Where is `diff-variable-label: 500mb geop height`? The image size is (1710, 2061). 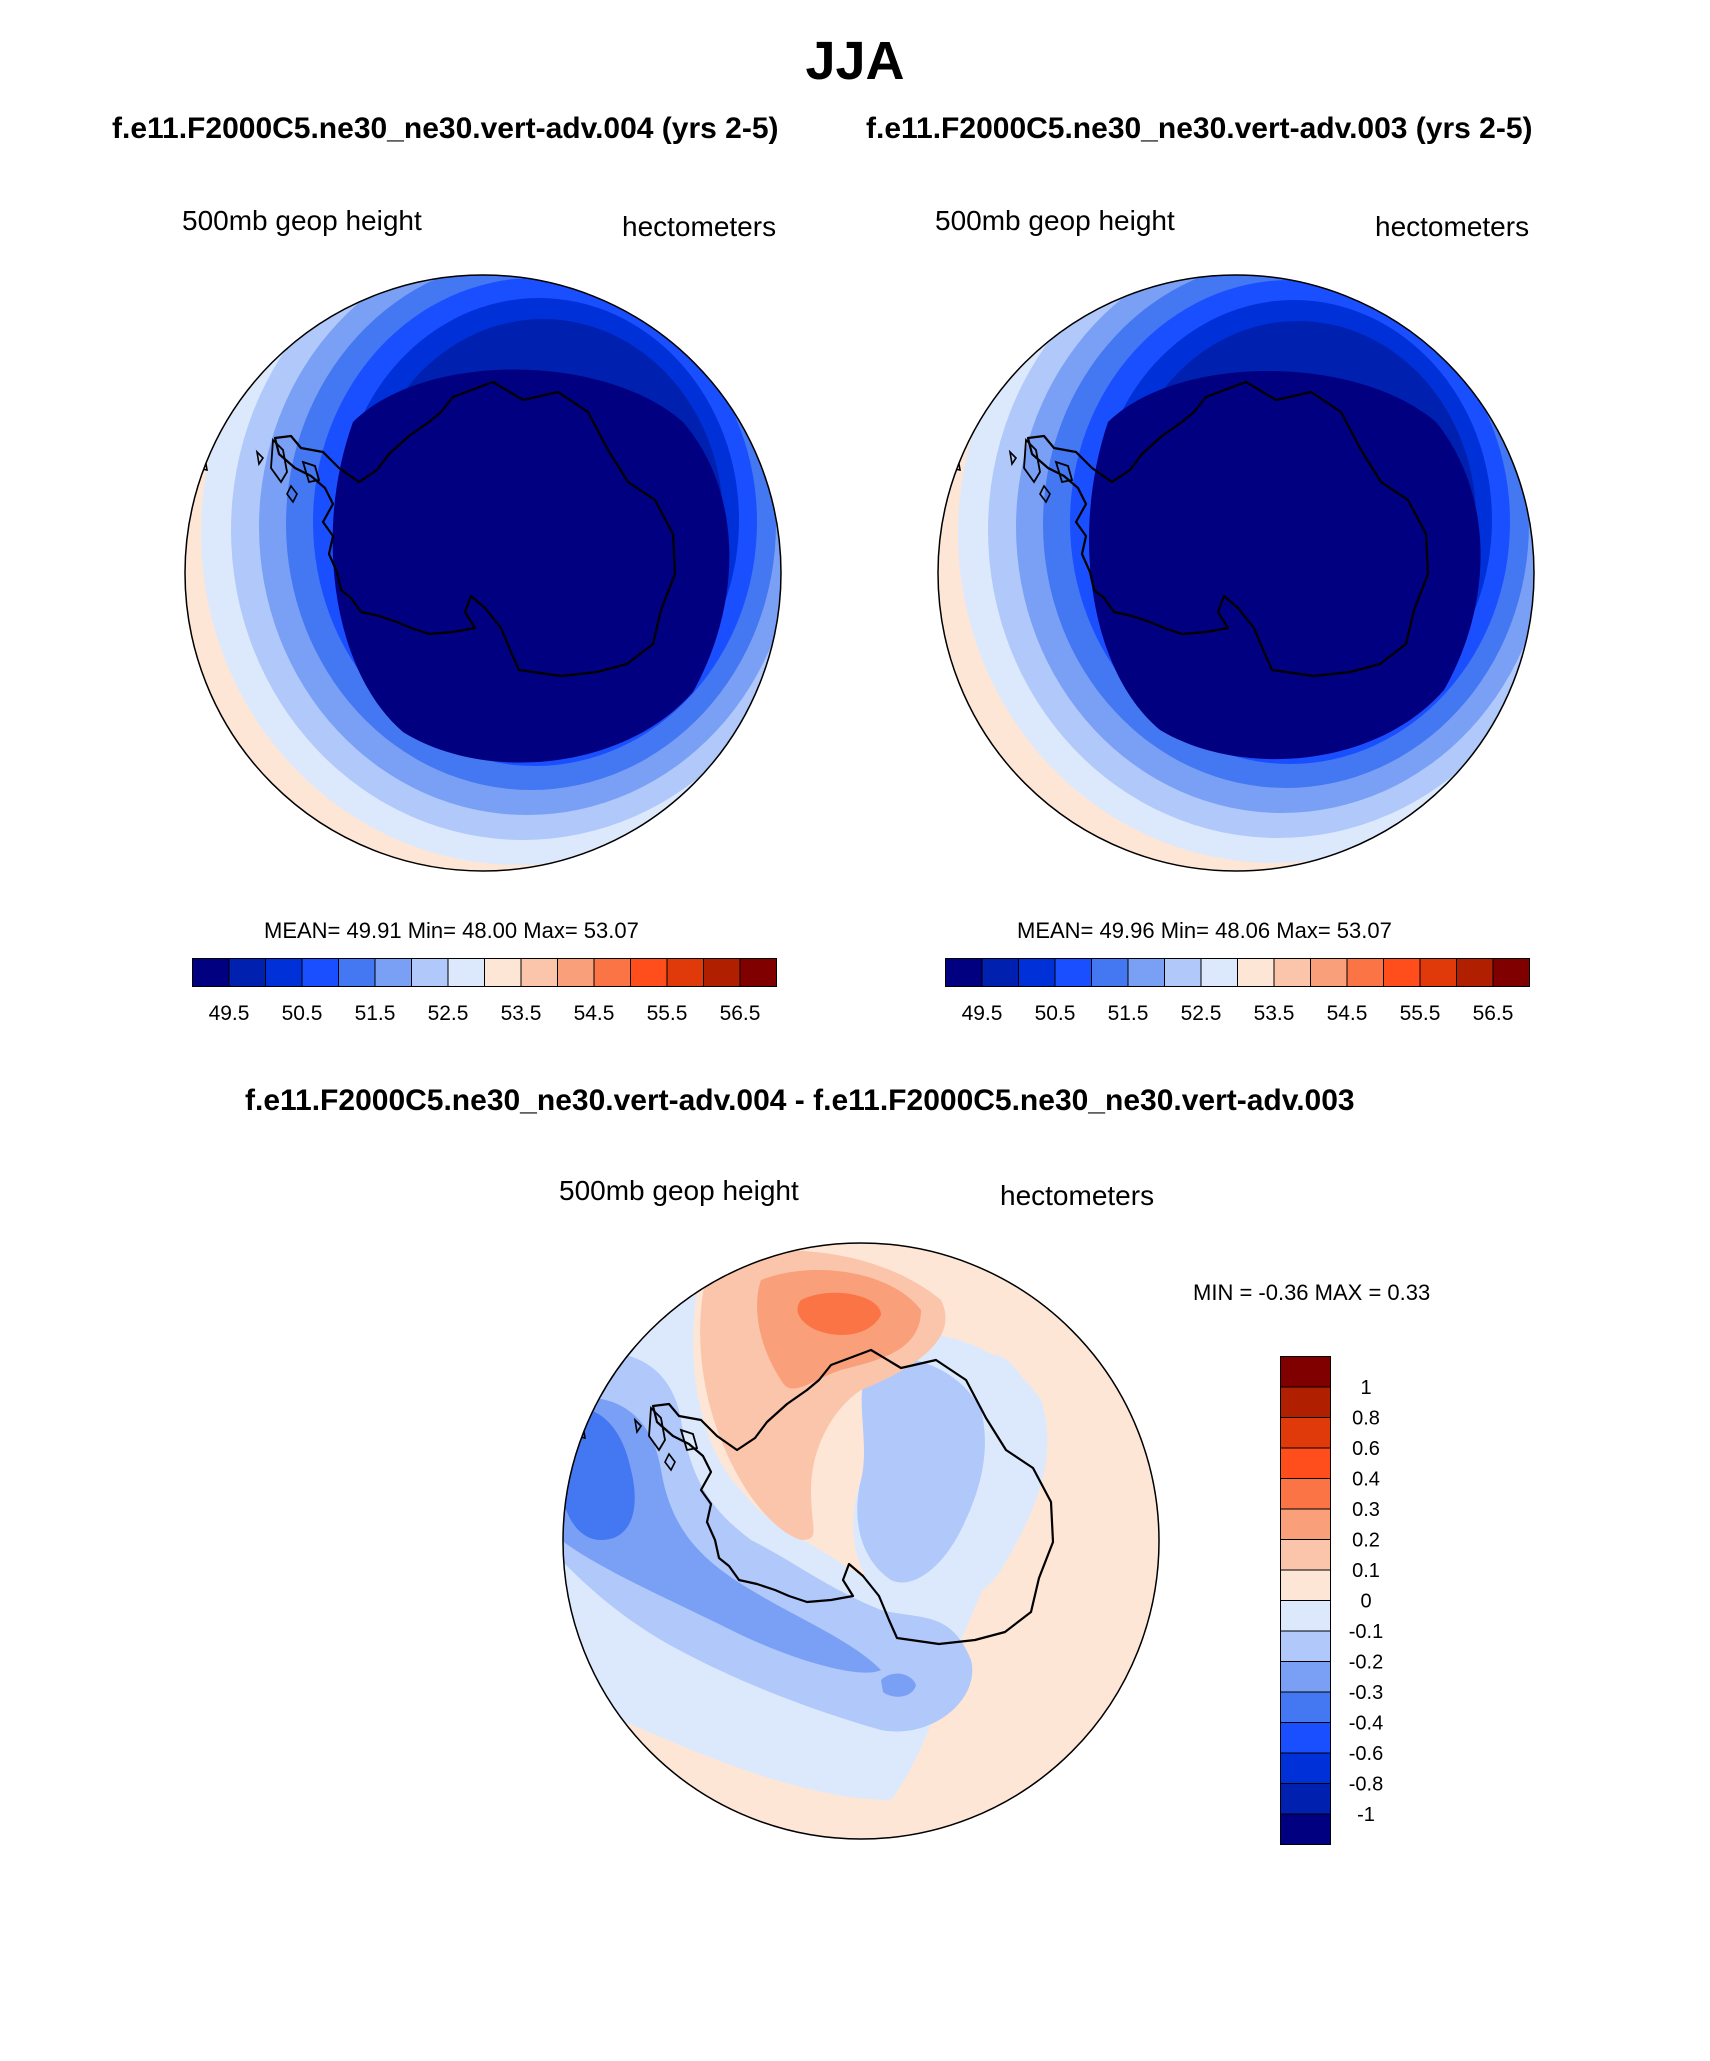 diff-variable-label: 500mb geop height is located at coordinates (679, 1190).